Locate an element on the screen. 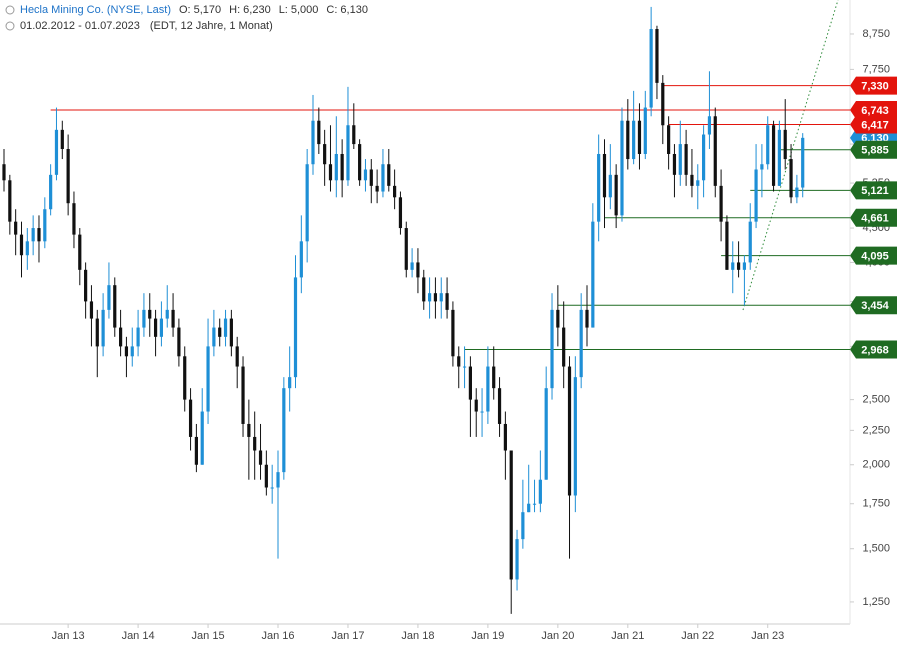 Image resolution: width=897 pixels, height=648 pixels. x-tick-label: Jan 14 is located at coordinates (138, 636).